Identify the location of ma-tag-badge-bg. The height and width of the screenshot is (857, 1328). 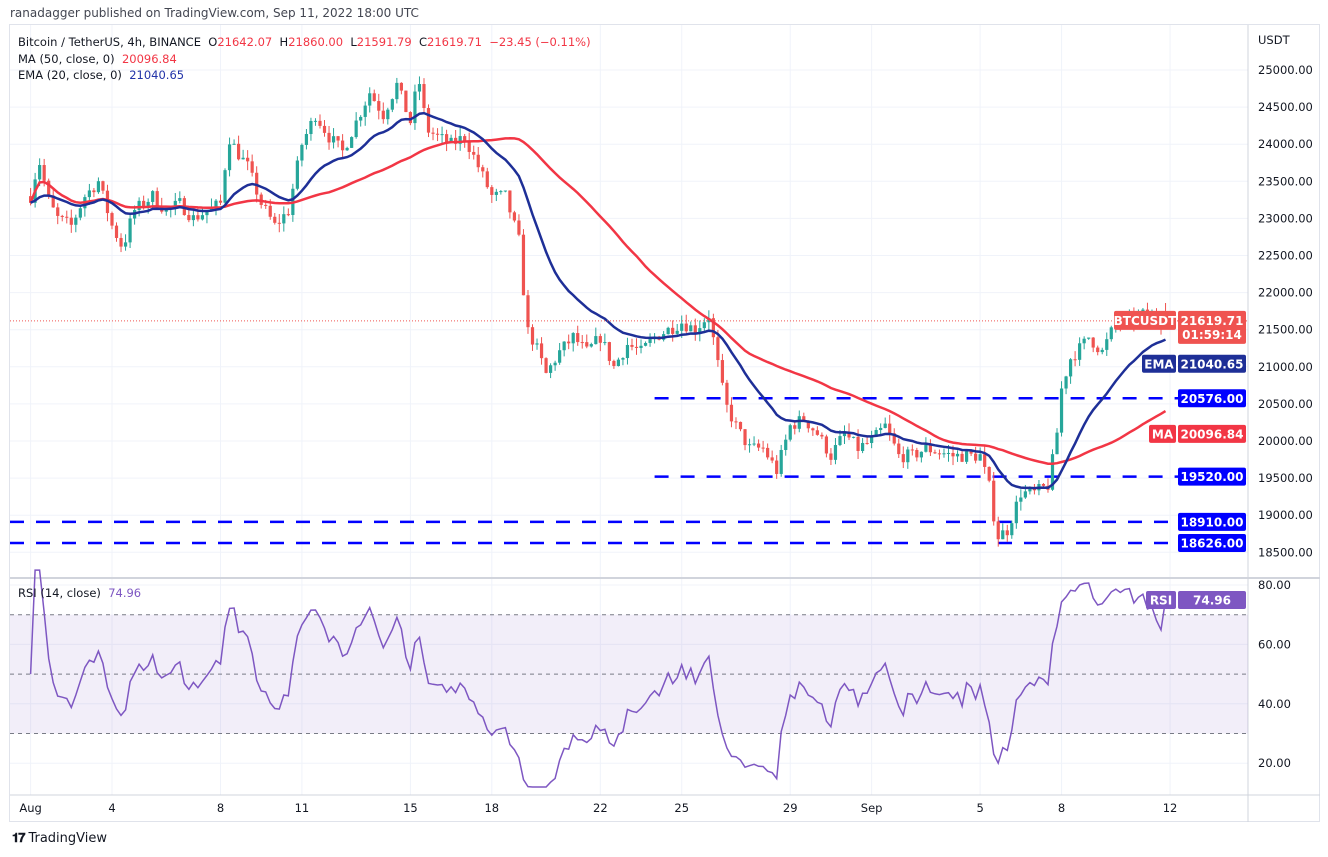
(1162, 433).